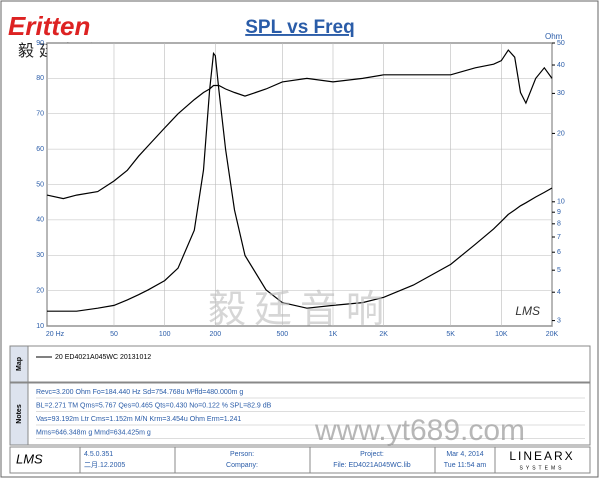 Image resolution: width=600 pixels, height=485 pixels. I want to click on map-label: Map, so click(19, 364).